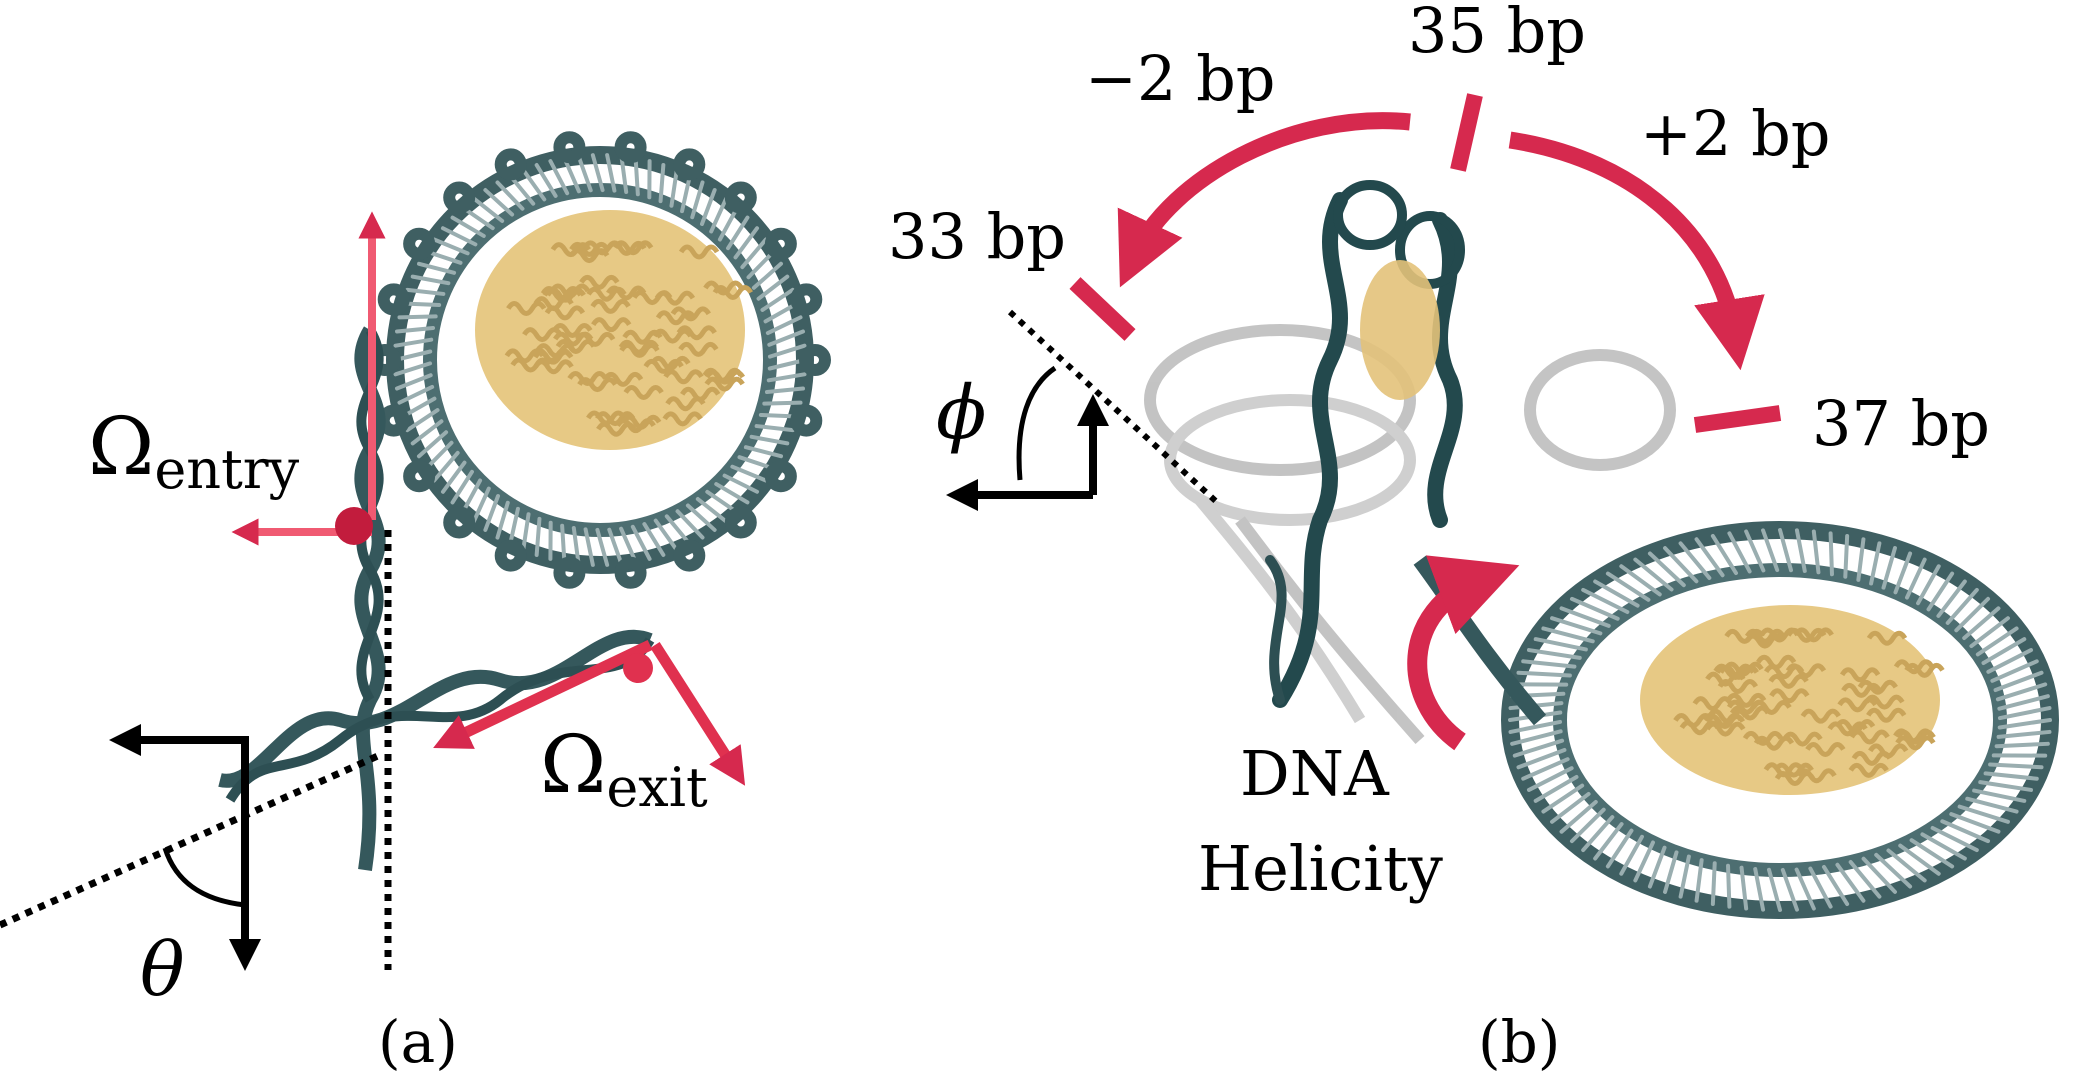 The height and width of the screenshot is (1080, 2086). I want to click on ghost-nucleosomes, so click(1410, 534).